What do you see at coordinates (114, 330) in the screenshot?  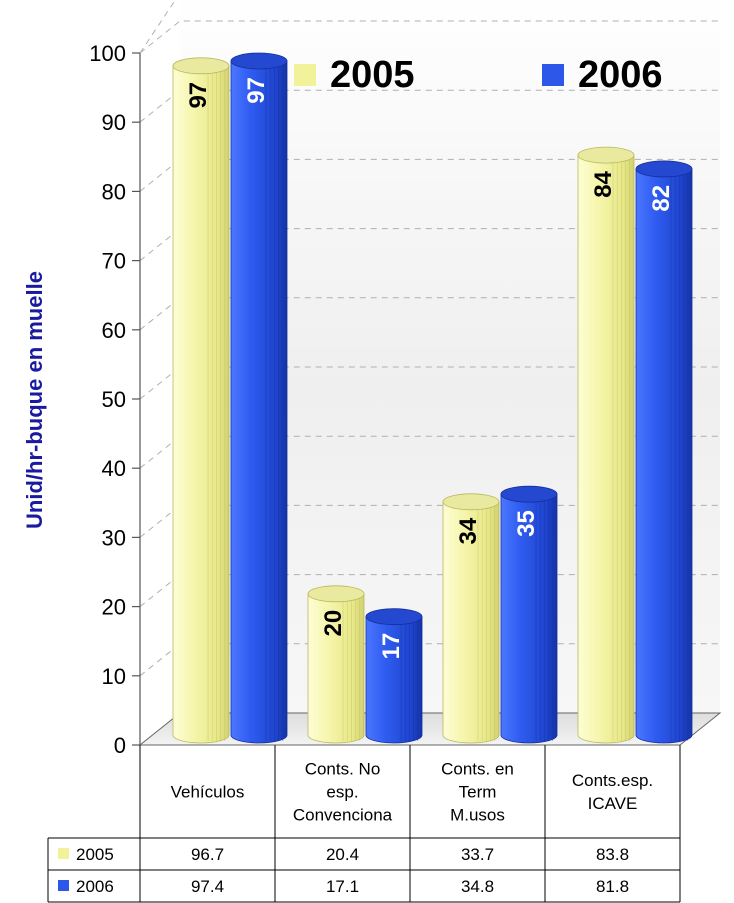 I see `y-tick-label: 60` at bounding box center [114, 330].